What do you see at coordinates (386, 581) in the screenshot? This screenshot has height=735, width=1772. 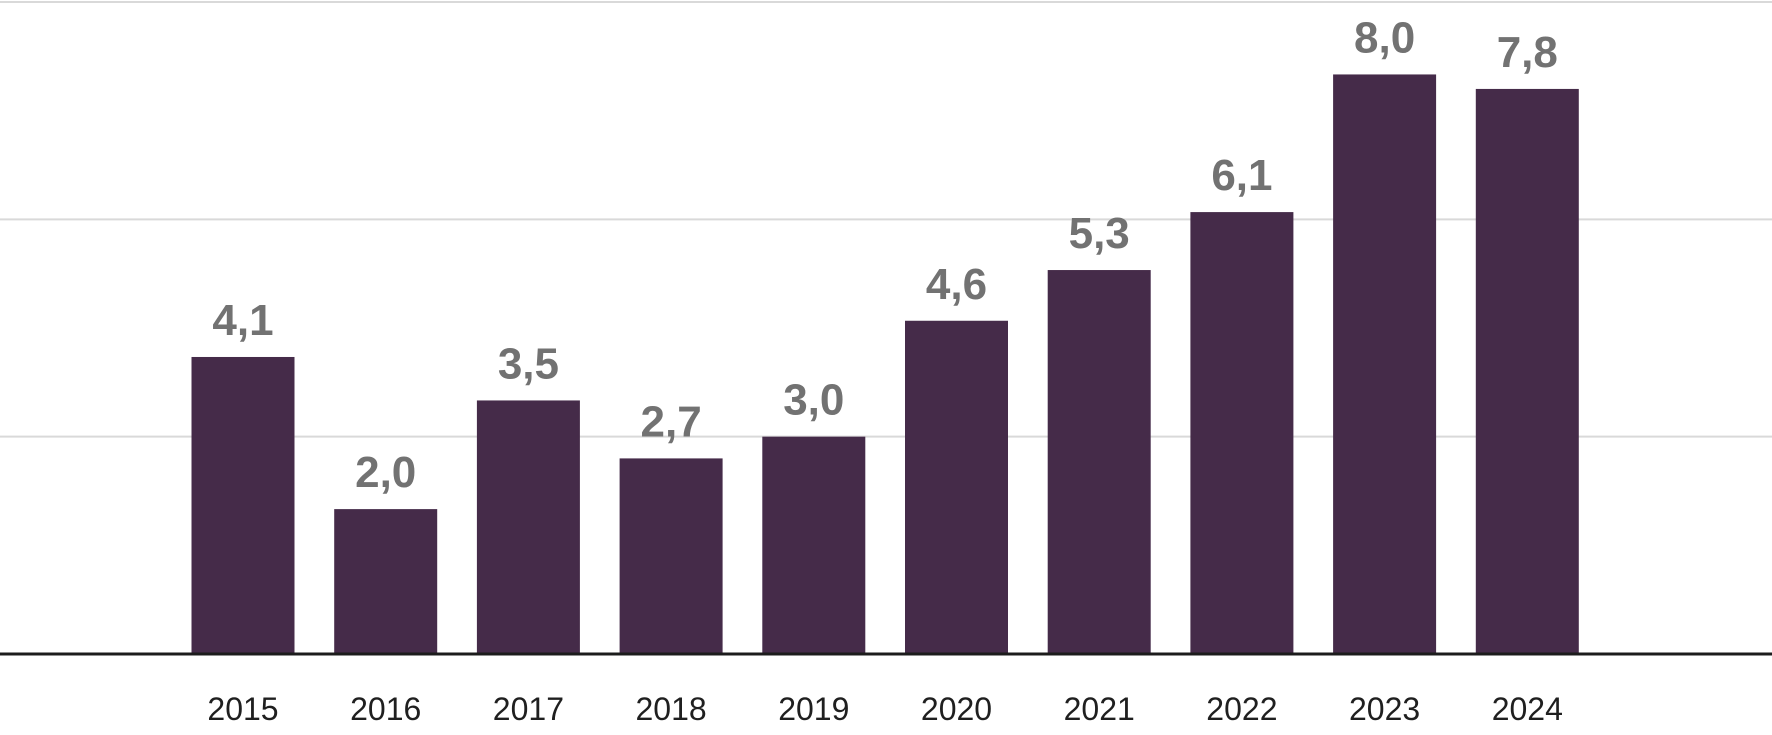 I see `bar-2016` at bounding box center [386, 581].